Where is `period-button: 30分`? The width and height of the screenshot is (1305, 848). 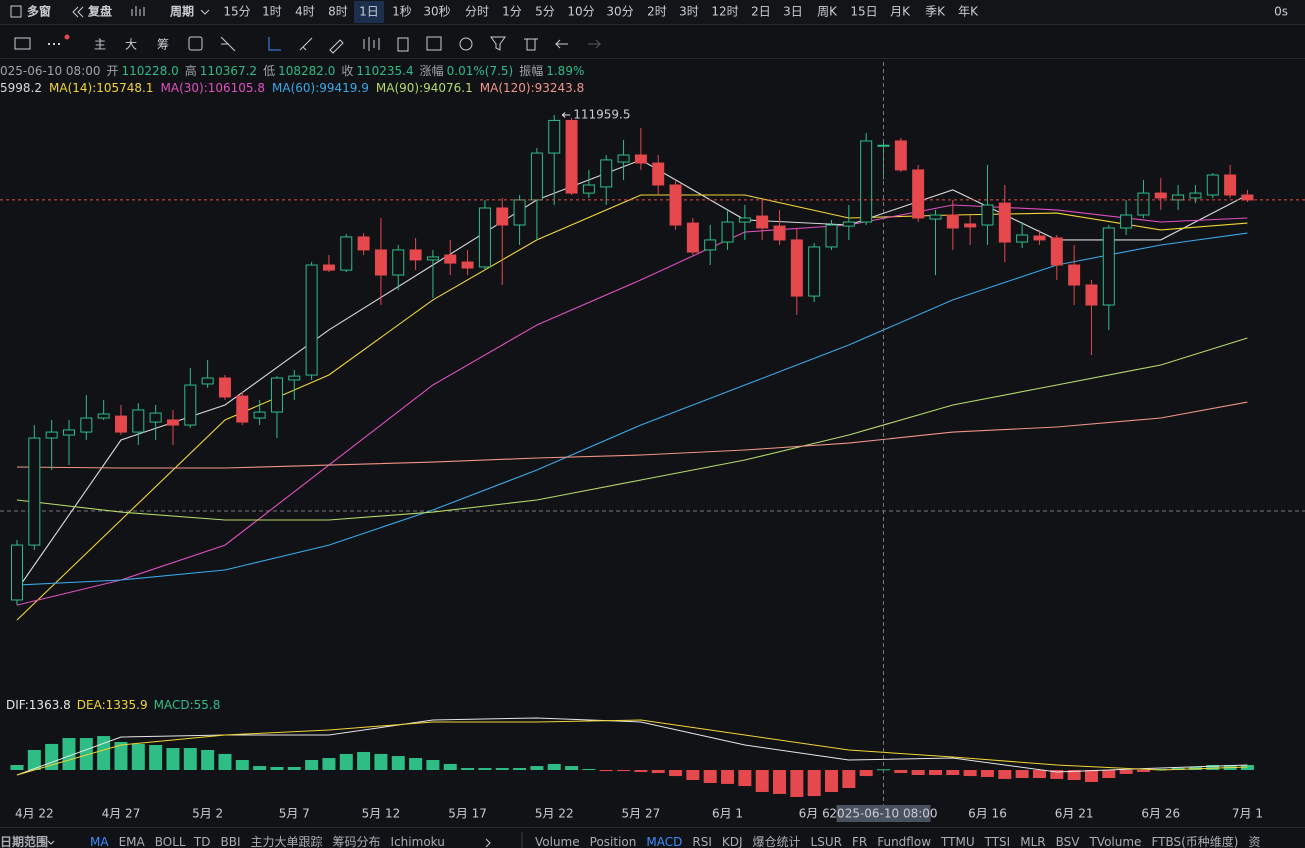
period-button: 30分 is located at coordinates (619, 12).